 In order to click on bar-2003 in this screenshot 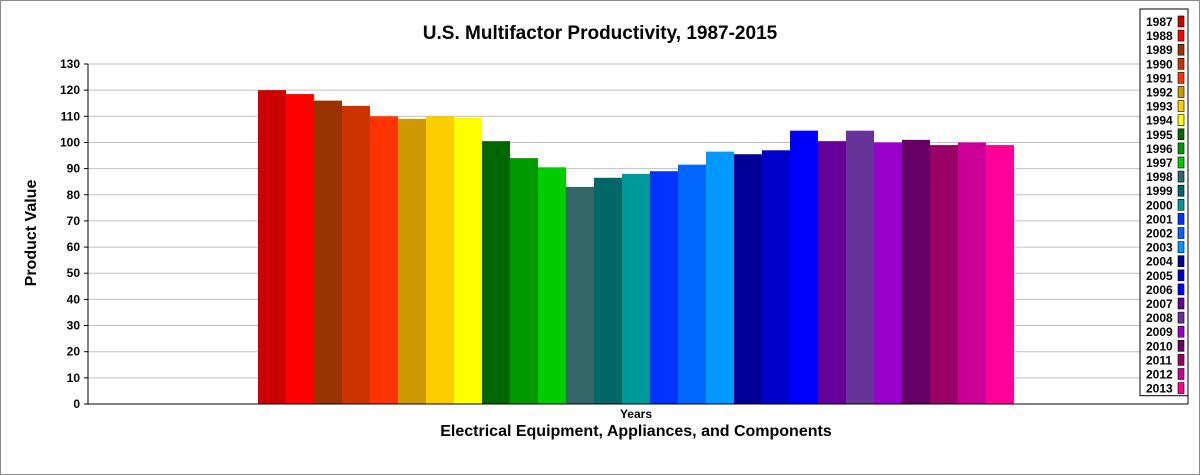, I will do `click(720, 277)`.